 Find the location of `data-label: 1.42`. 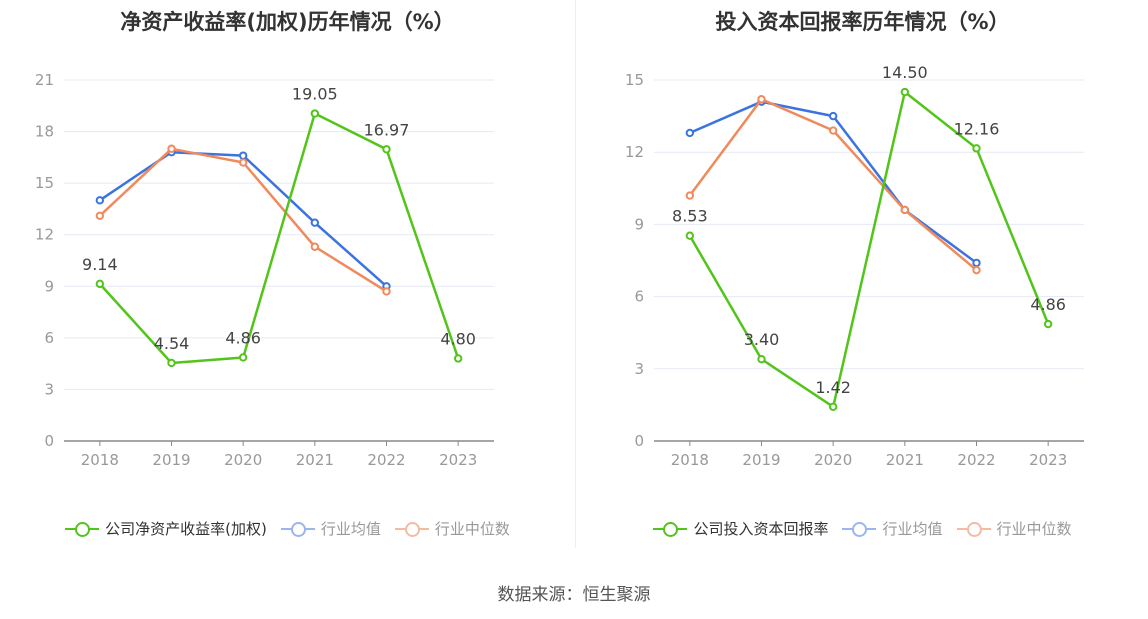

data-label: 1.42 is located at coordinates (833, 387).